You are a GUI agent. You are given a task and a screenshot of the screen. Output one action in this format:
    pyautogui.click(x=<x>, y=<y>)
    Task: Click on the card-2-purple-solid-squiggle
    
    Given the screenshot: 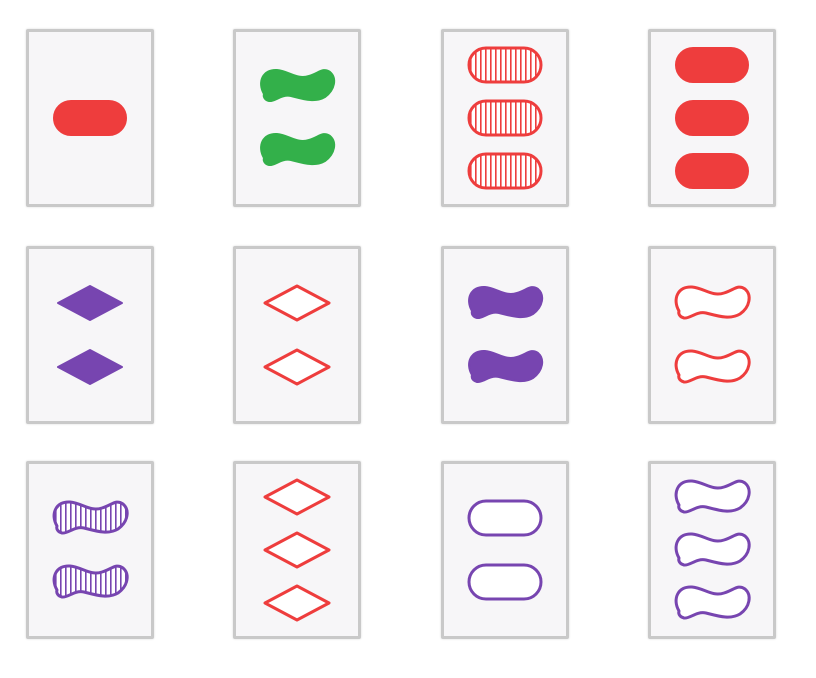 What is the action you would take?
    pyautogui.click(x=505, y=335)
    